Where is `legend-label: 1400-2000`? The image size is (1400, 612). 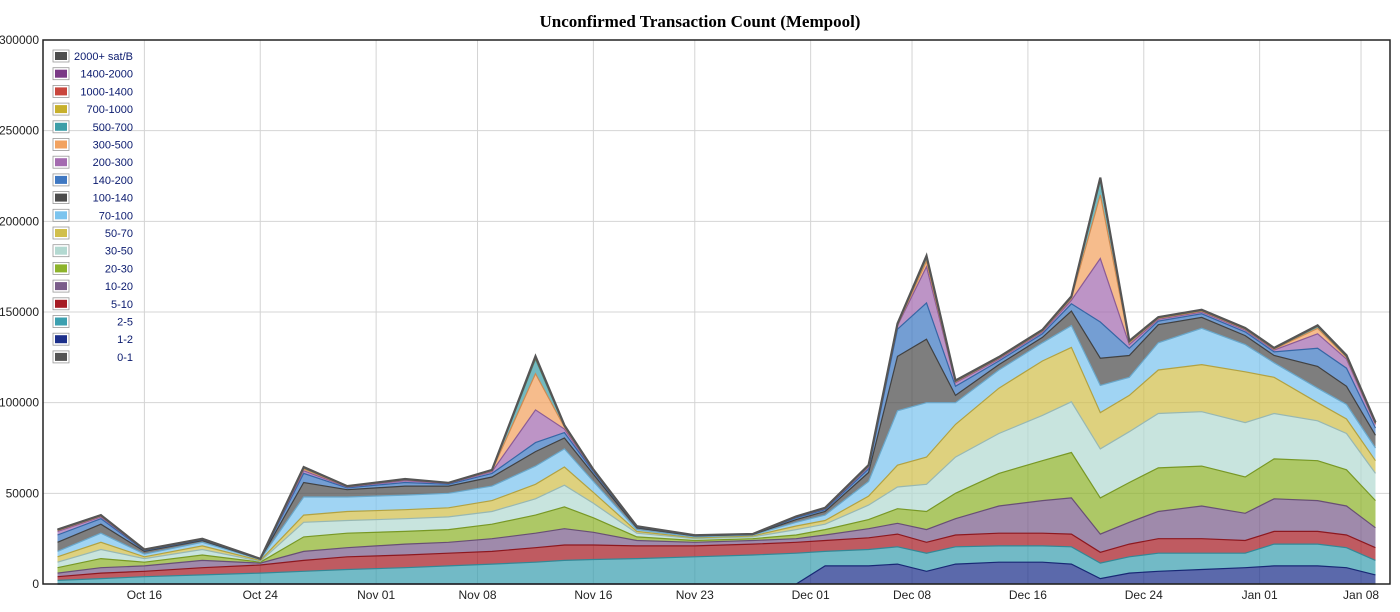 legend-label: 1400-2000 is located at coordinates (106, 75).